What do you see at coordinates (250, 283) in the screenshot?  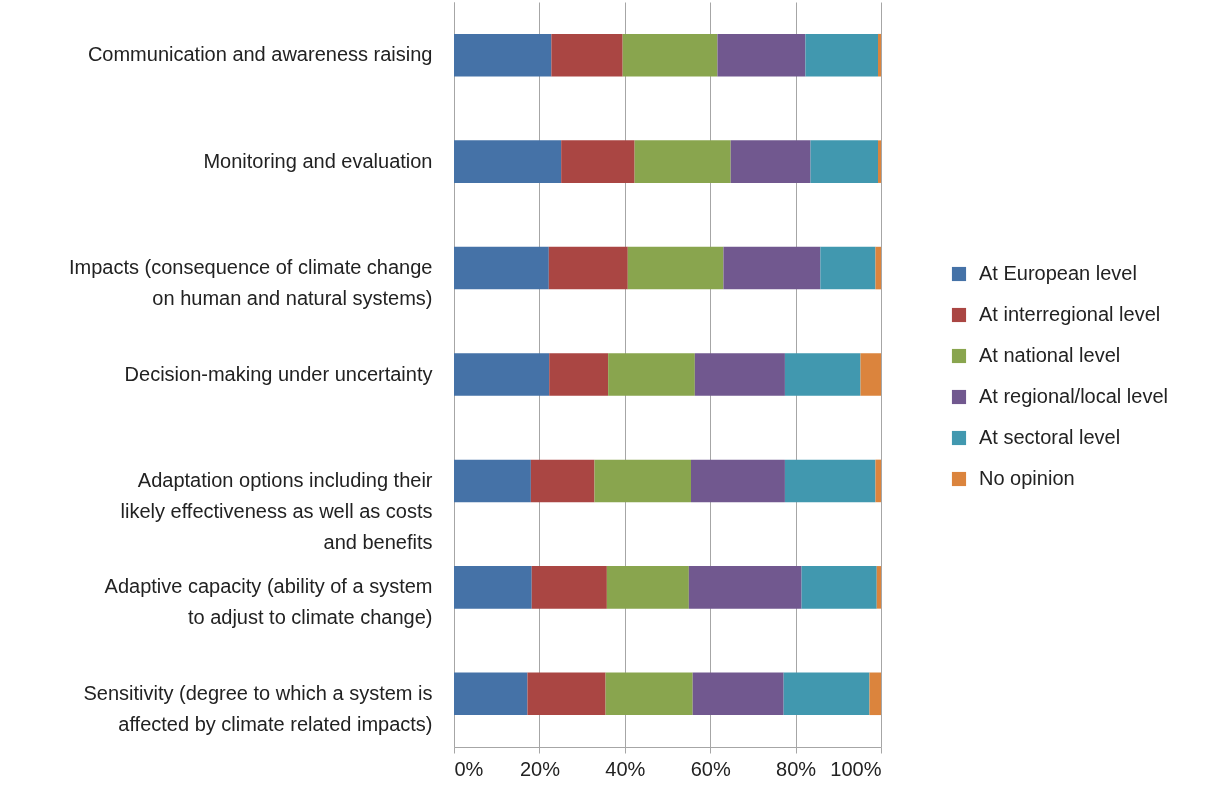 I see `y-tick-label: Impacts (consequence of climate change on human and natural systems)` at bounding box center [250, 283].